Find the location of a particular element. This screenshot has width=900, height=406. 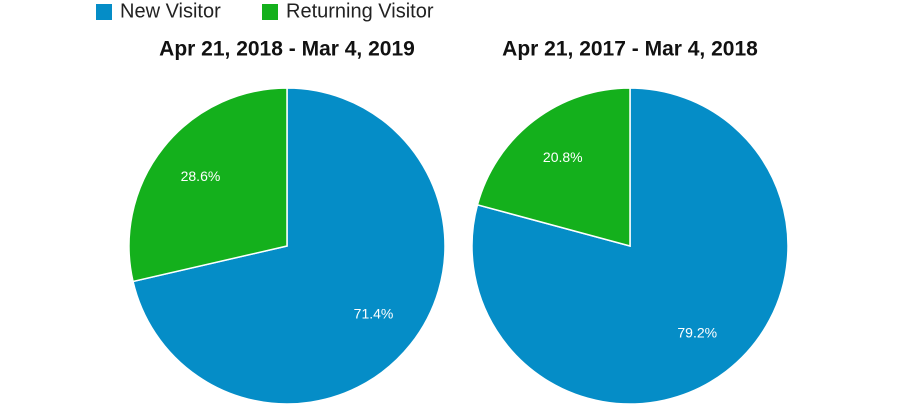

value-label: 79.2% is located at coordinates (697, 333).